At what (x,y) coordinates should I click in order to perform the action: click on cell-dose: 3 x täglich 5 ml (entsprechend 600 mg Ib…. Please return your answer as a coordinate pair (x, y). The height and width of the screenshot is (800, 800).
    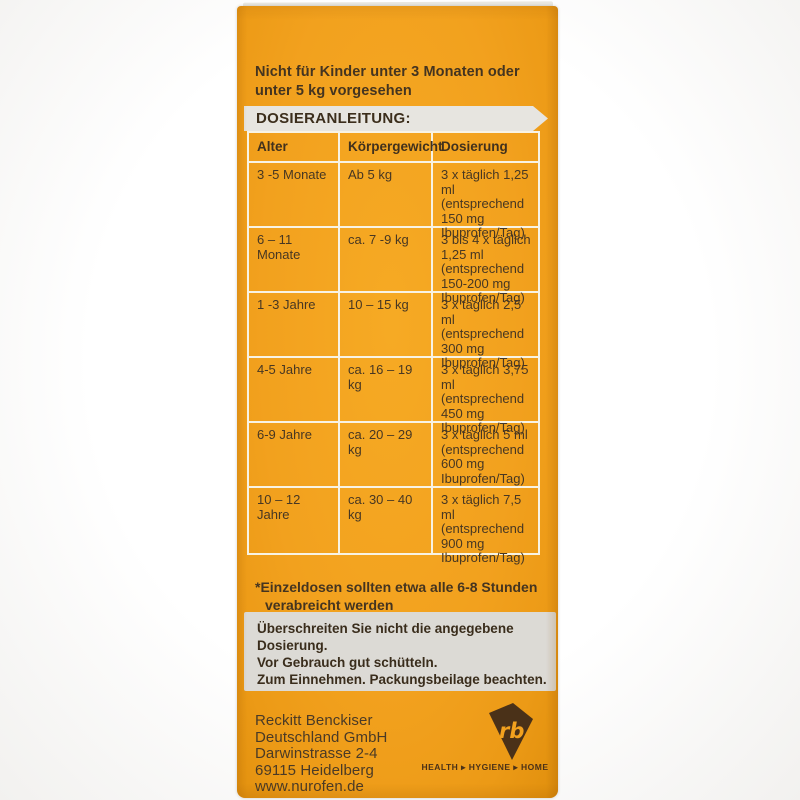
    Looking at the image, I should click on (484, 456).